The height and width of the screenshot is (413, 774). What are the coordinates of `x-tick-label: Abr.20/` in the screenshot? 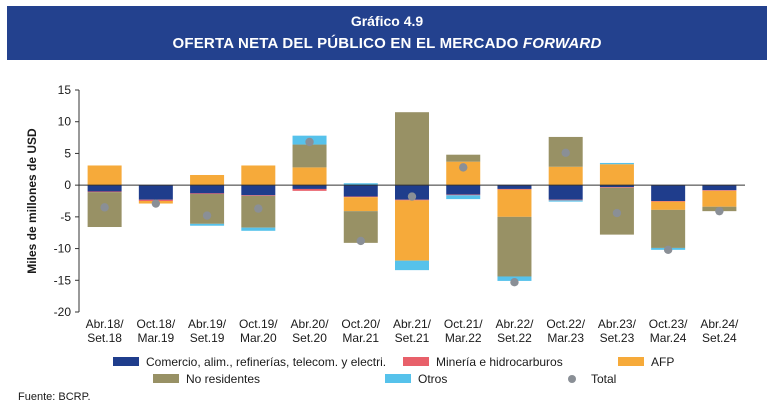 It's located at (310, 324).